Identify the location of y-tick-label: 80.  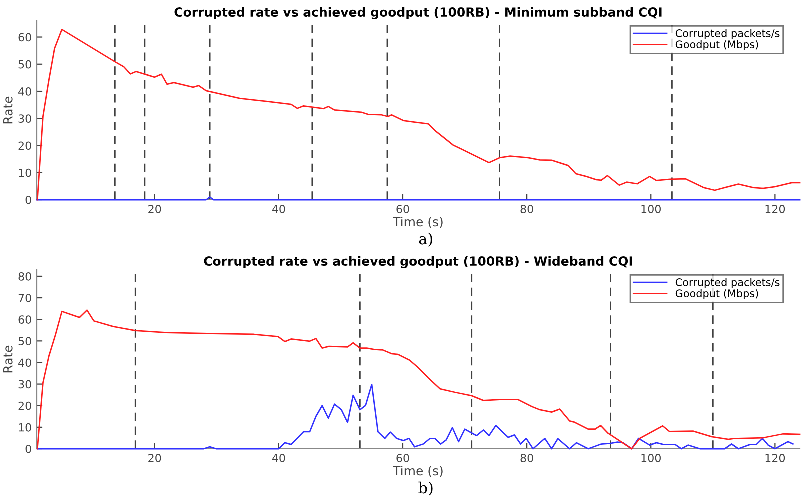
(25, 276).